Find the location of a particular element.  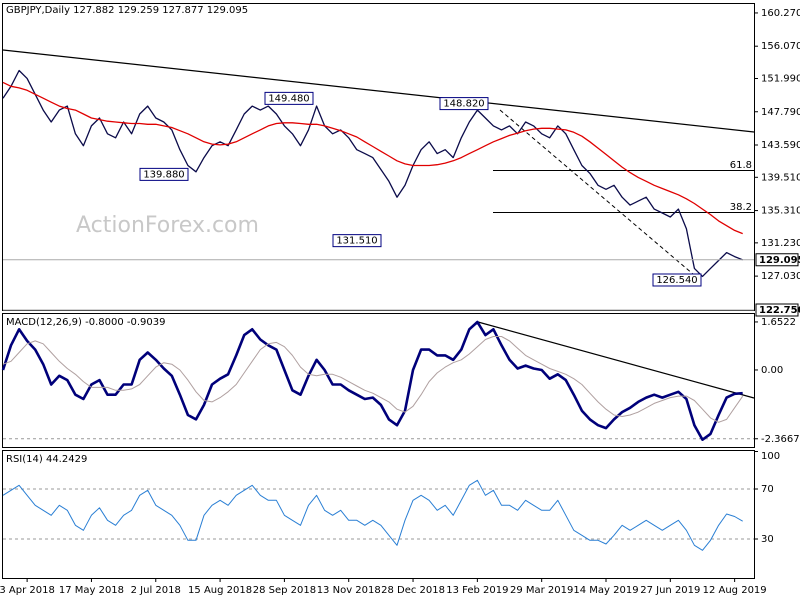

x-tick-label: 14 May 2019 is located at coordinates (605, 590).